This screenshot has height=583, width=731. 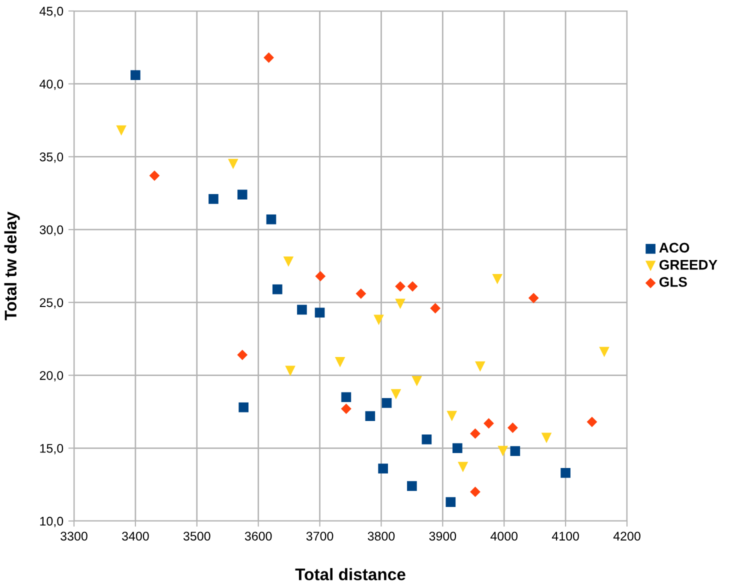 I want to click on y-tick-label: 20,0, so click(x=52, y=376).